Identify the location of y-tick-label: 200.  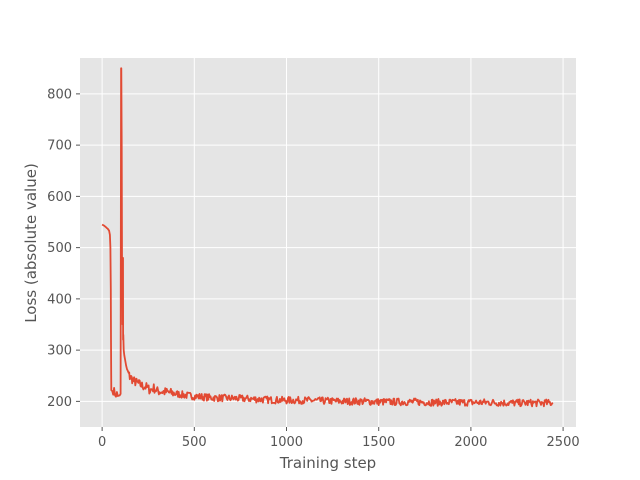
(59, 402).